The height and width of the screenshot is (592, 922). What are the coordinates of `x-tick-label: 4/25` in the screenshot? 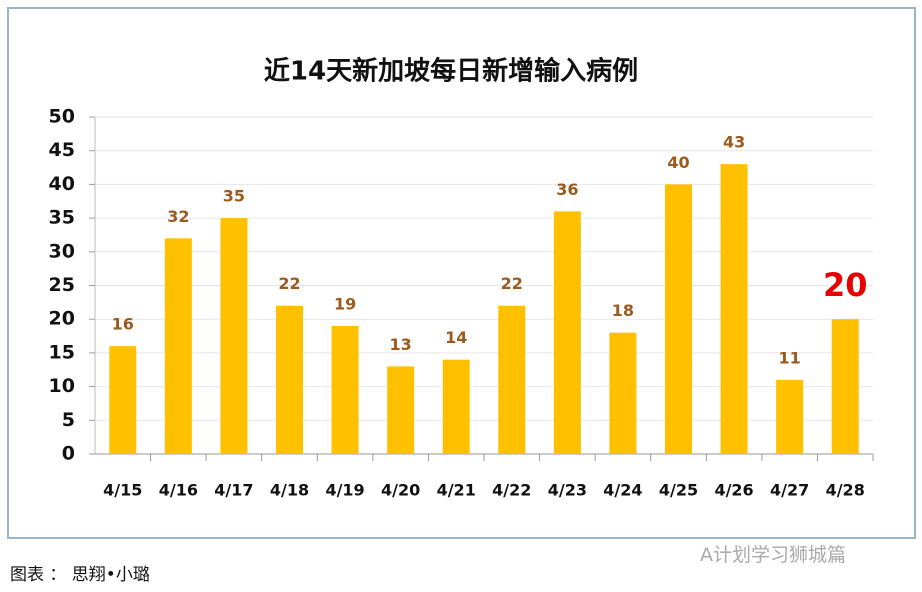 It's located at (678, 490).